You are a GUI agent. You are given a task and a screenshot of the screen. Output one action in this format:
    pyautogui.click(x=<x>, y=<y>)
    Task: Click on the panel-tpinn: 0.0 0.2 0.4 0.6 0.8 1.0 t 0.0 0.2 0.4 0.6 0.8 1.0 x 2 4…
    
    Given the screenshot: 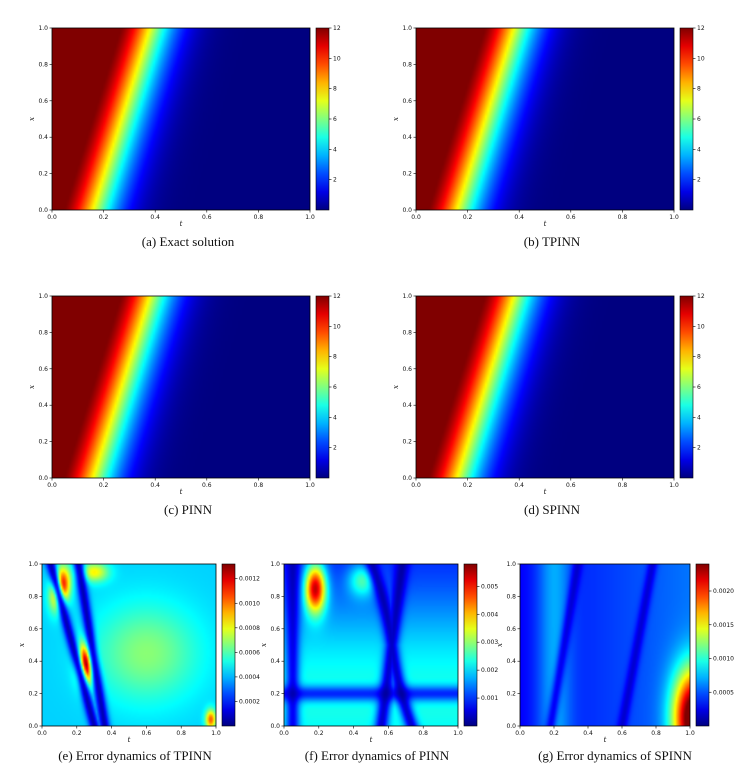 What is the action you would take?
    pyautogui.click(x=558, y=127)
    